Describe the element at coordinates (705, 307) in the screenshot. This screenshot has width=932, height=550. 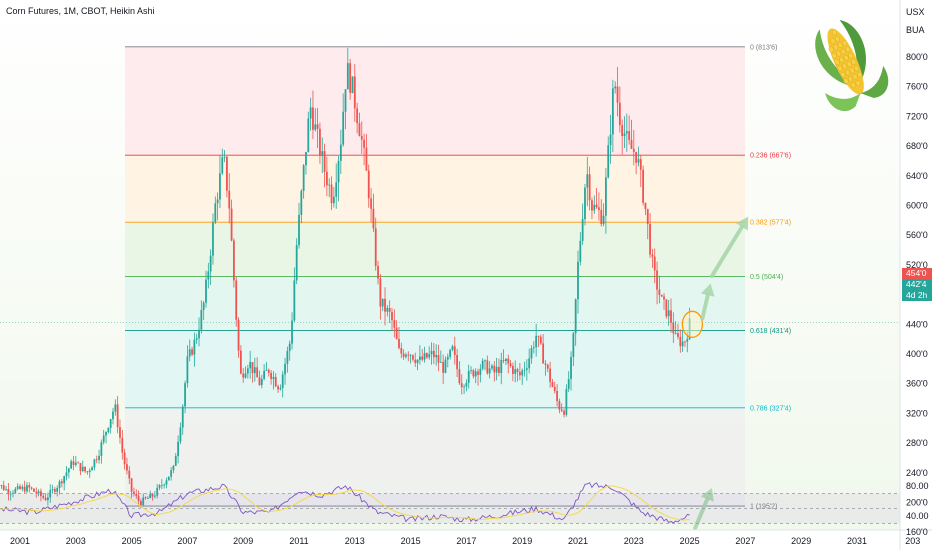
I see `projection-arrow-1-shaft` at that location.